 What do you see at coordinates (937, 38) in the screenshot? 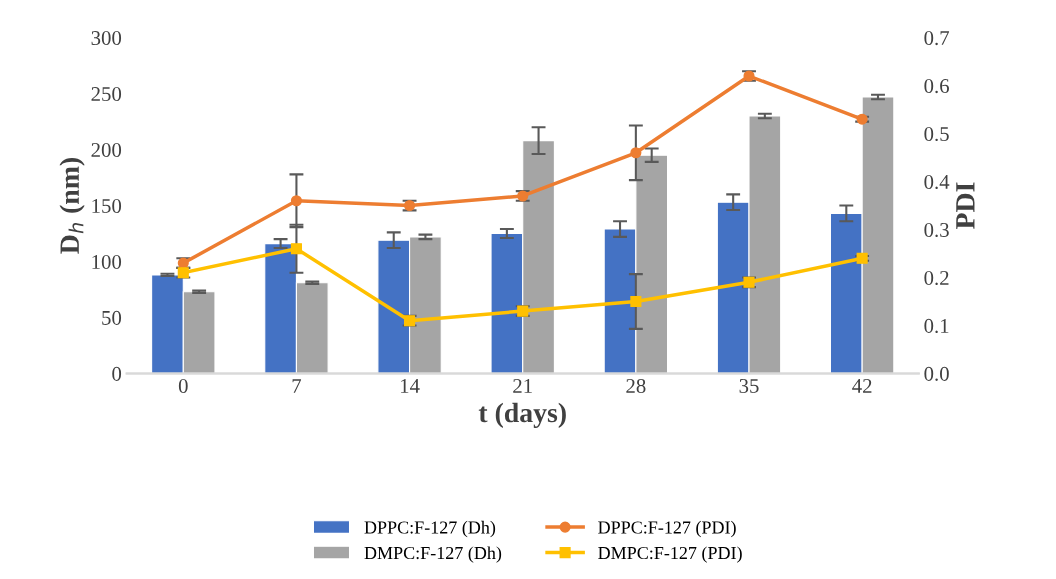
I see `y2-tick-label: 0.7` at bounding box center [937, 38].